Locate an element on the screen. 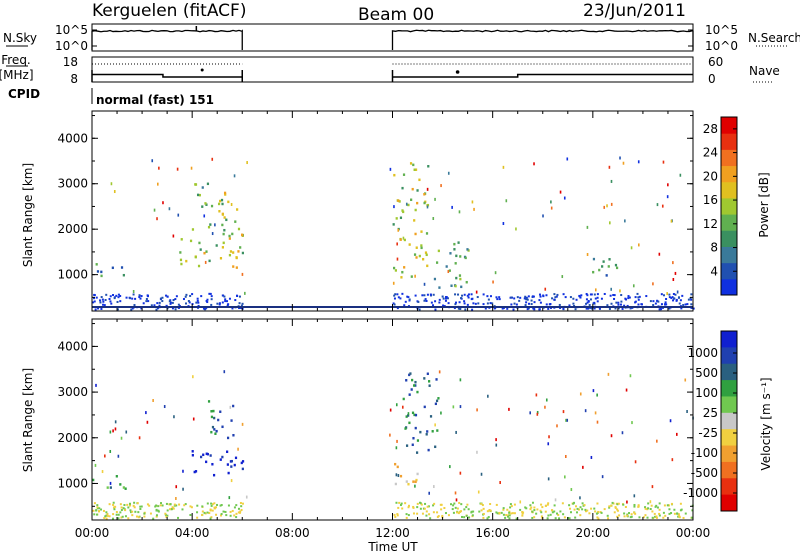 The width and height of the screenshot is (800, 554). power-cbar-tick-2: 12 is located at coordinates (710, 224).